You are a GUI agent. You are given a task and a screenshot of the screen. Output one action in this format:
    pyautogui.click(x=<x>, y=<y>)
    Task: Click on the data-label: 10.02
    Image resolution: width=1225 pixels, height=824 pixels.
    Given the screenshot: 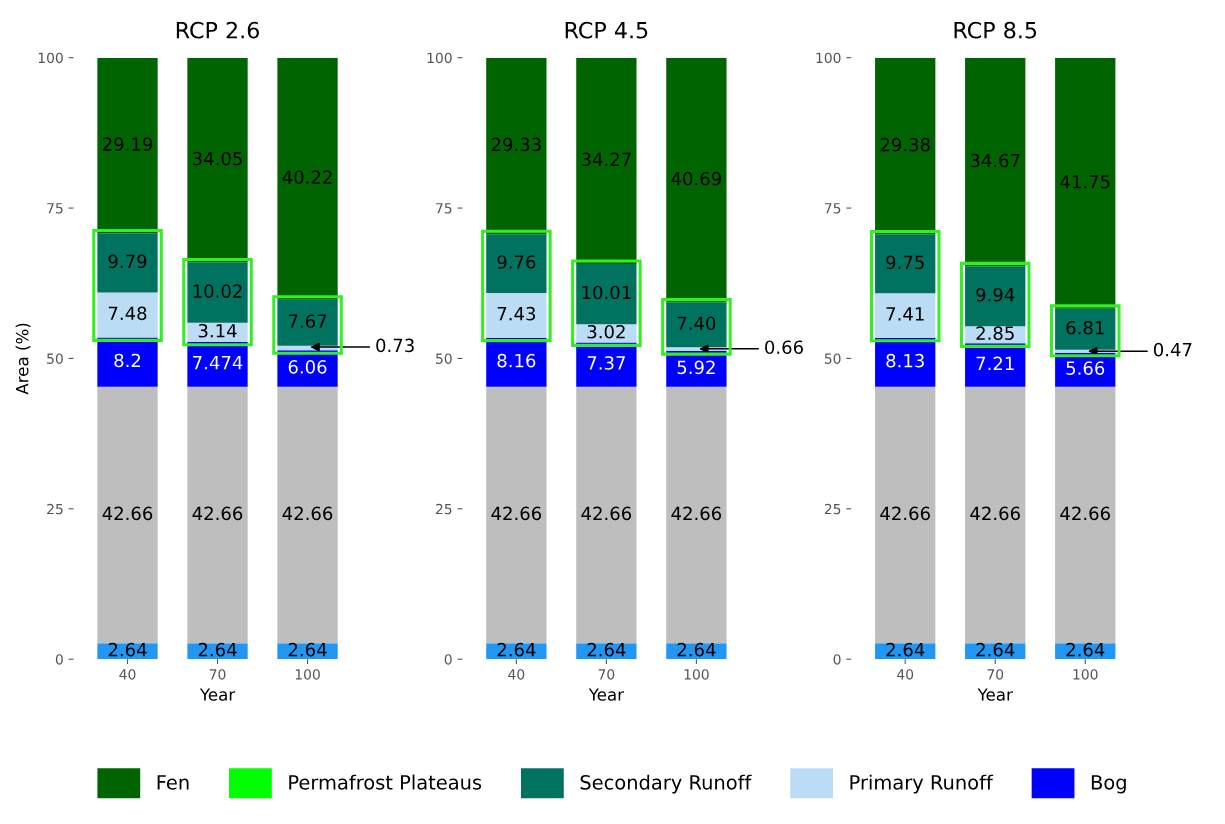 What is the action you would take?
    pyautogui.click(x=217, y=291)
    